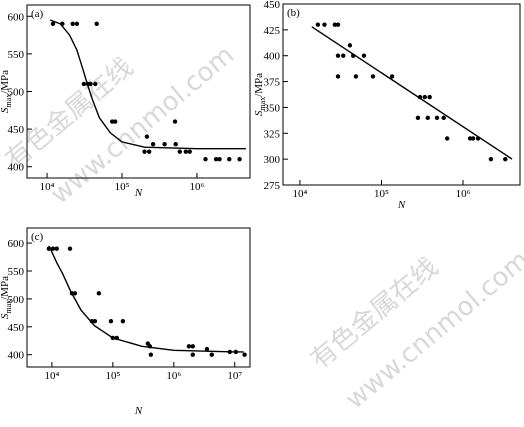  I want to click on y-tick-label: 550, so click(16, 55).